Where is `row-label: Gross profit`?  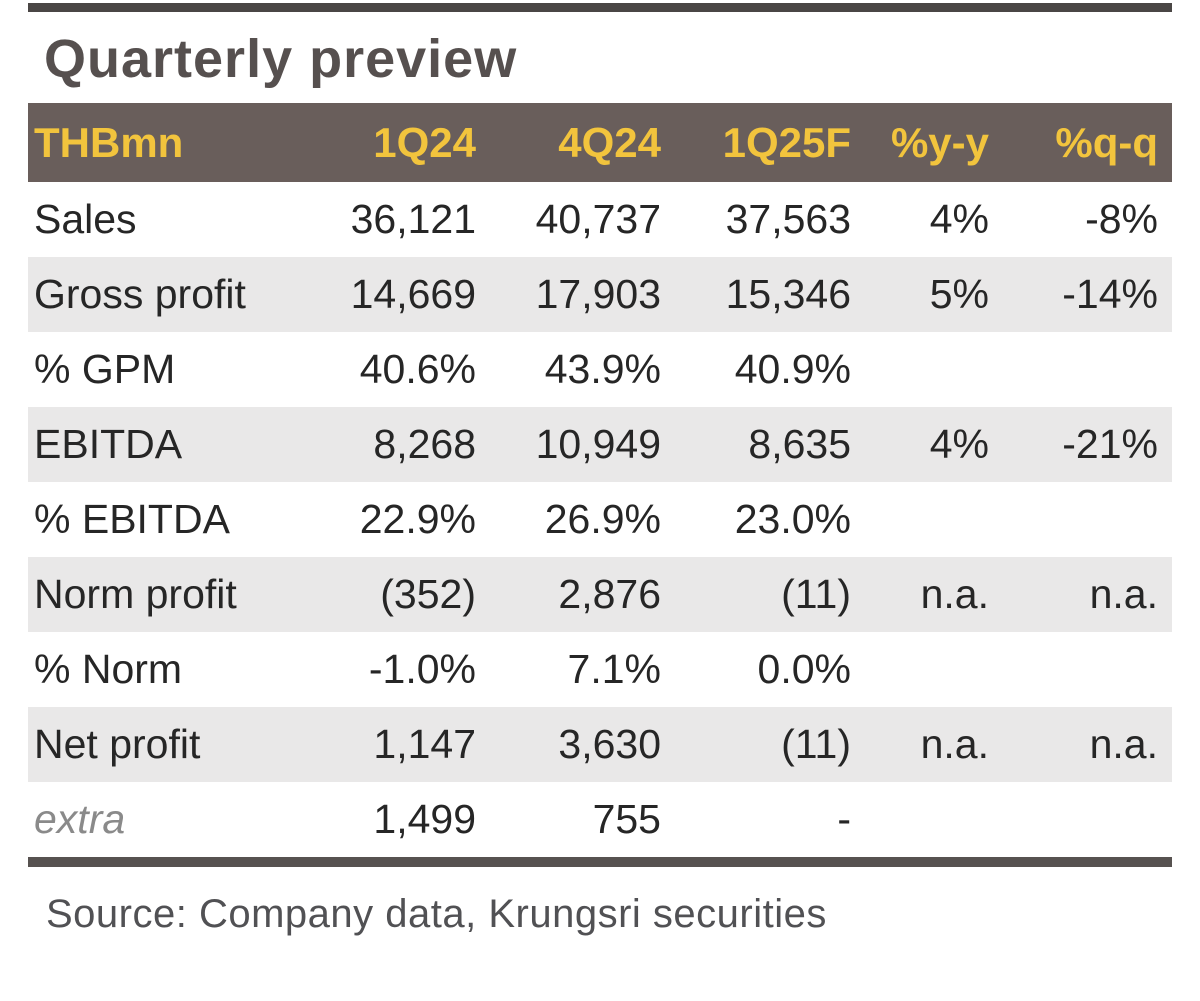 row-label: Gross profit is located at coordinates (140, 294).